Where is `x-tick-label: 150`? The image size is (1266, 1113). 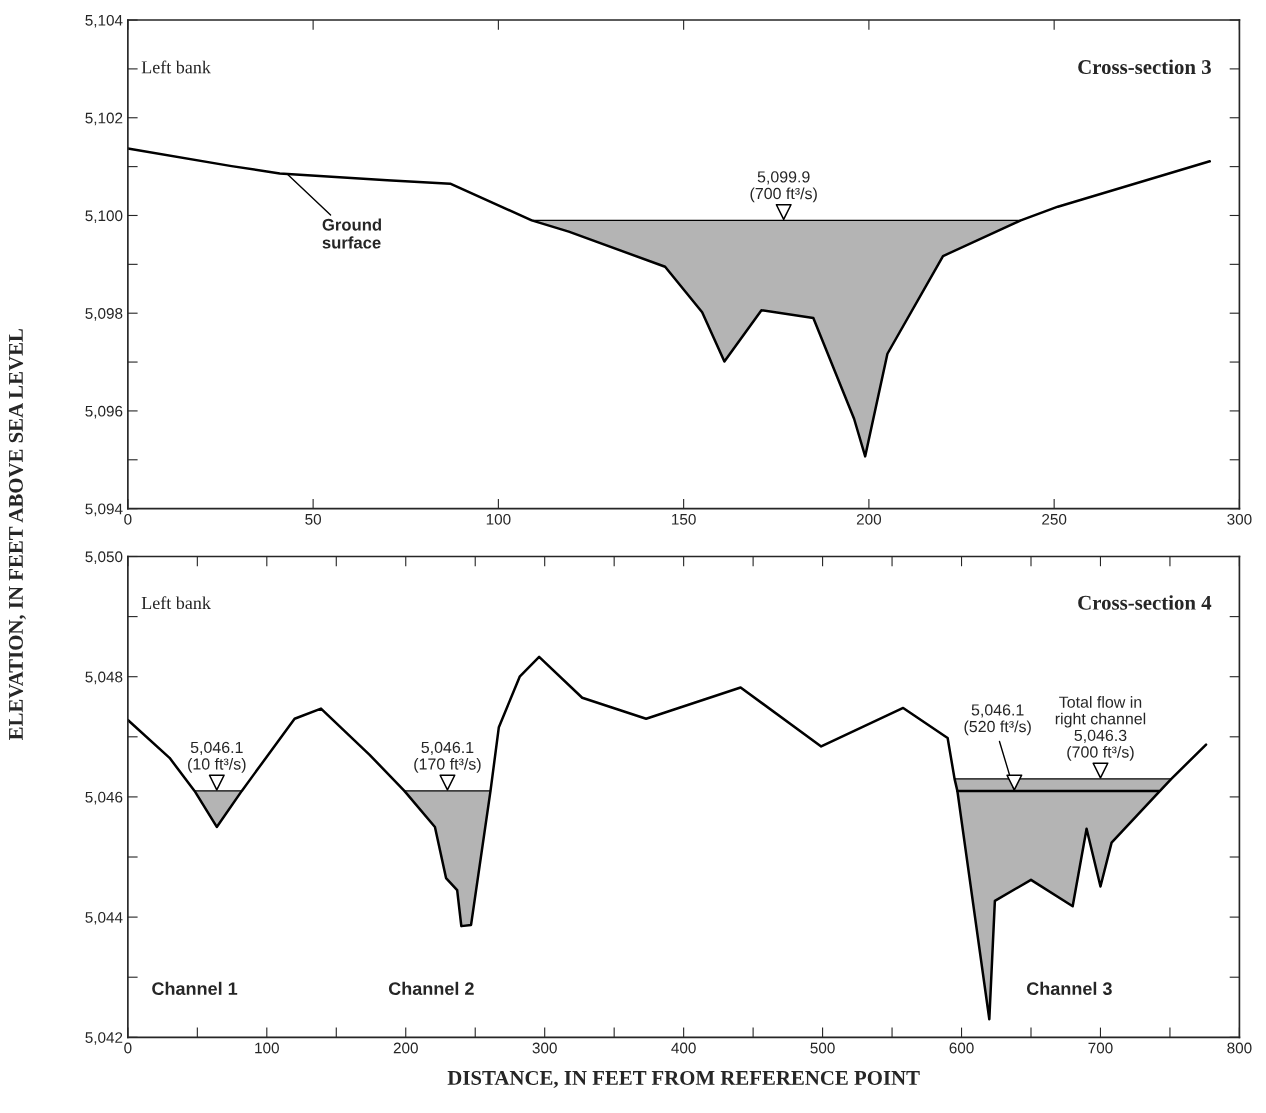 x-tick-label: 150 is located at coordinates (684, 519).